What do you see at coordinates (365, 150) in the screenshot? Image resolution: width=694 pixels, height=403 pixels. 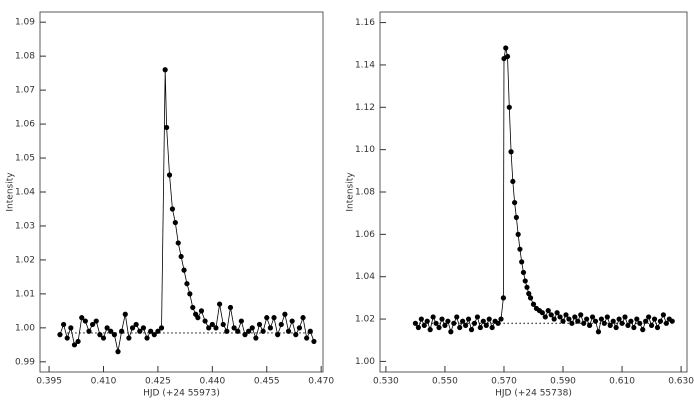 I see `y-tick-label: 1.10` at bounding box center [365, 150].